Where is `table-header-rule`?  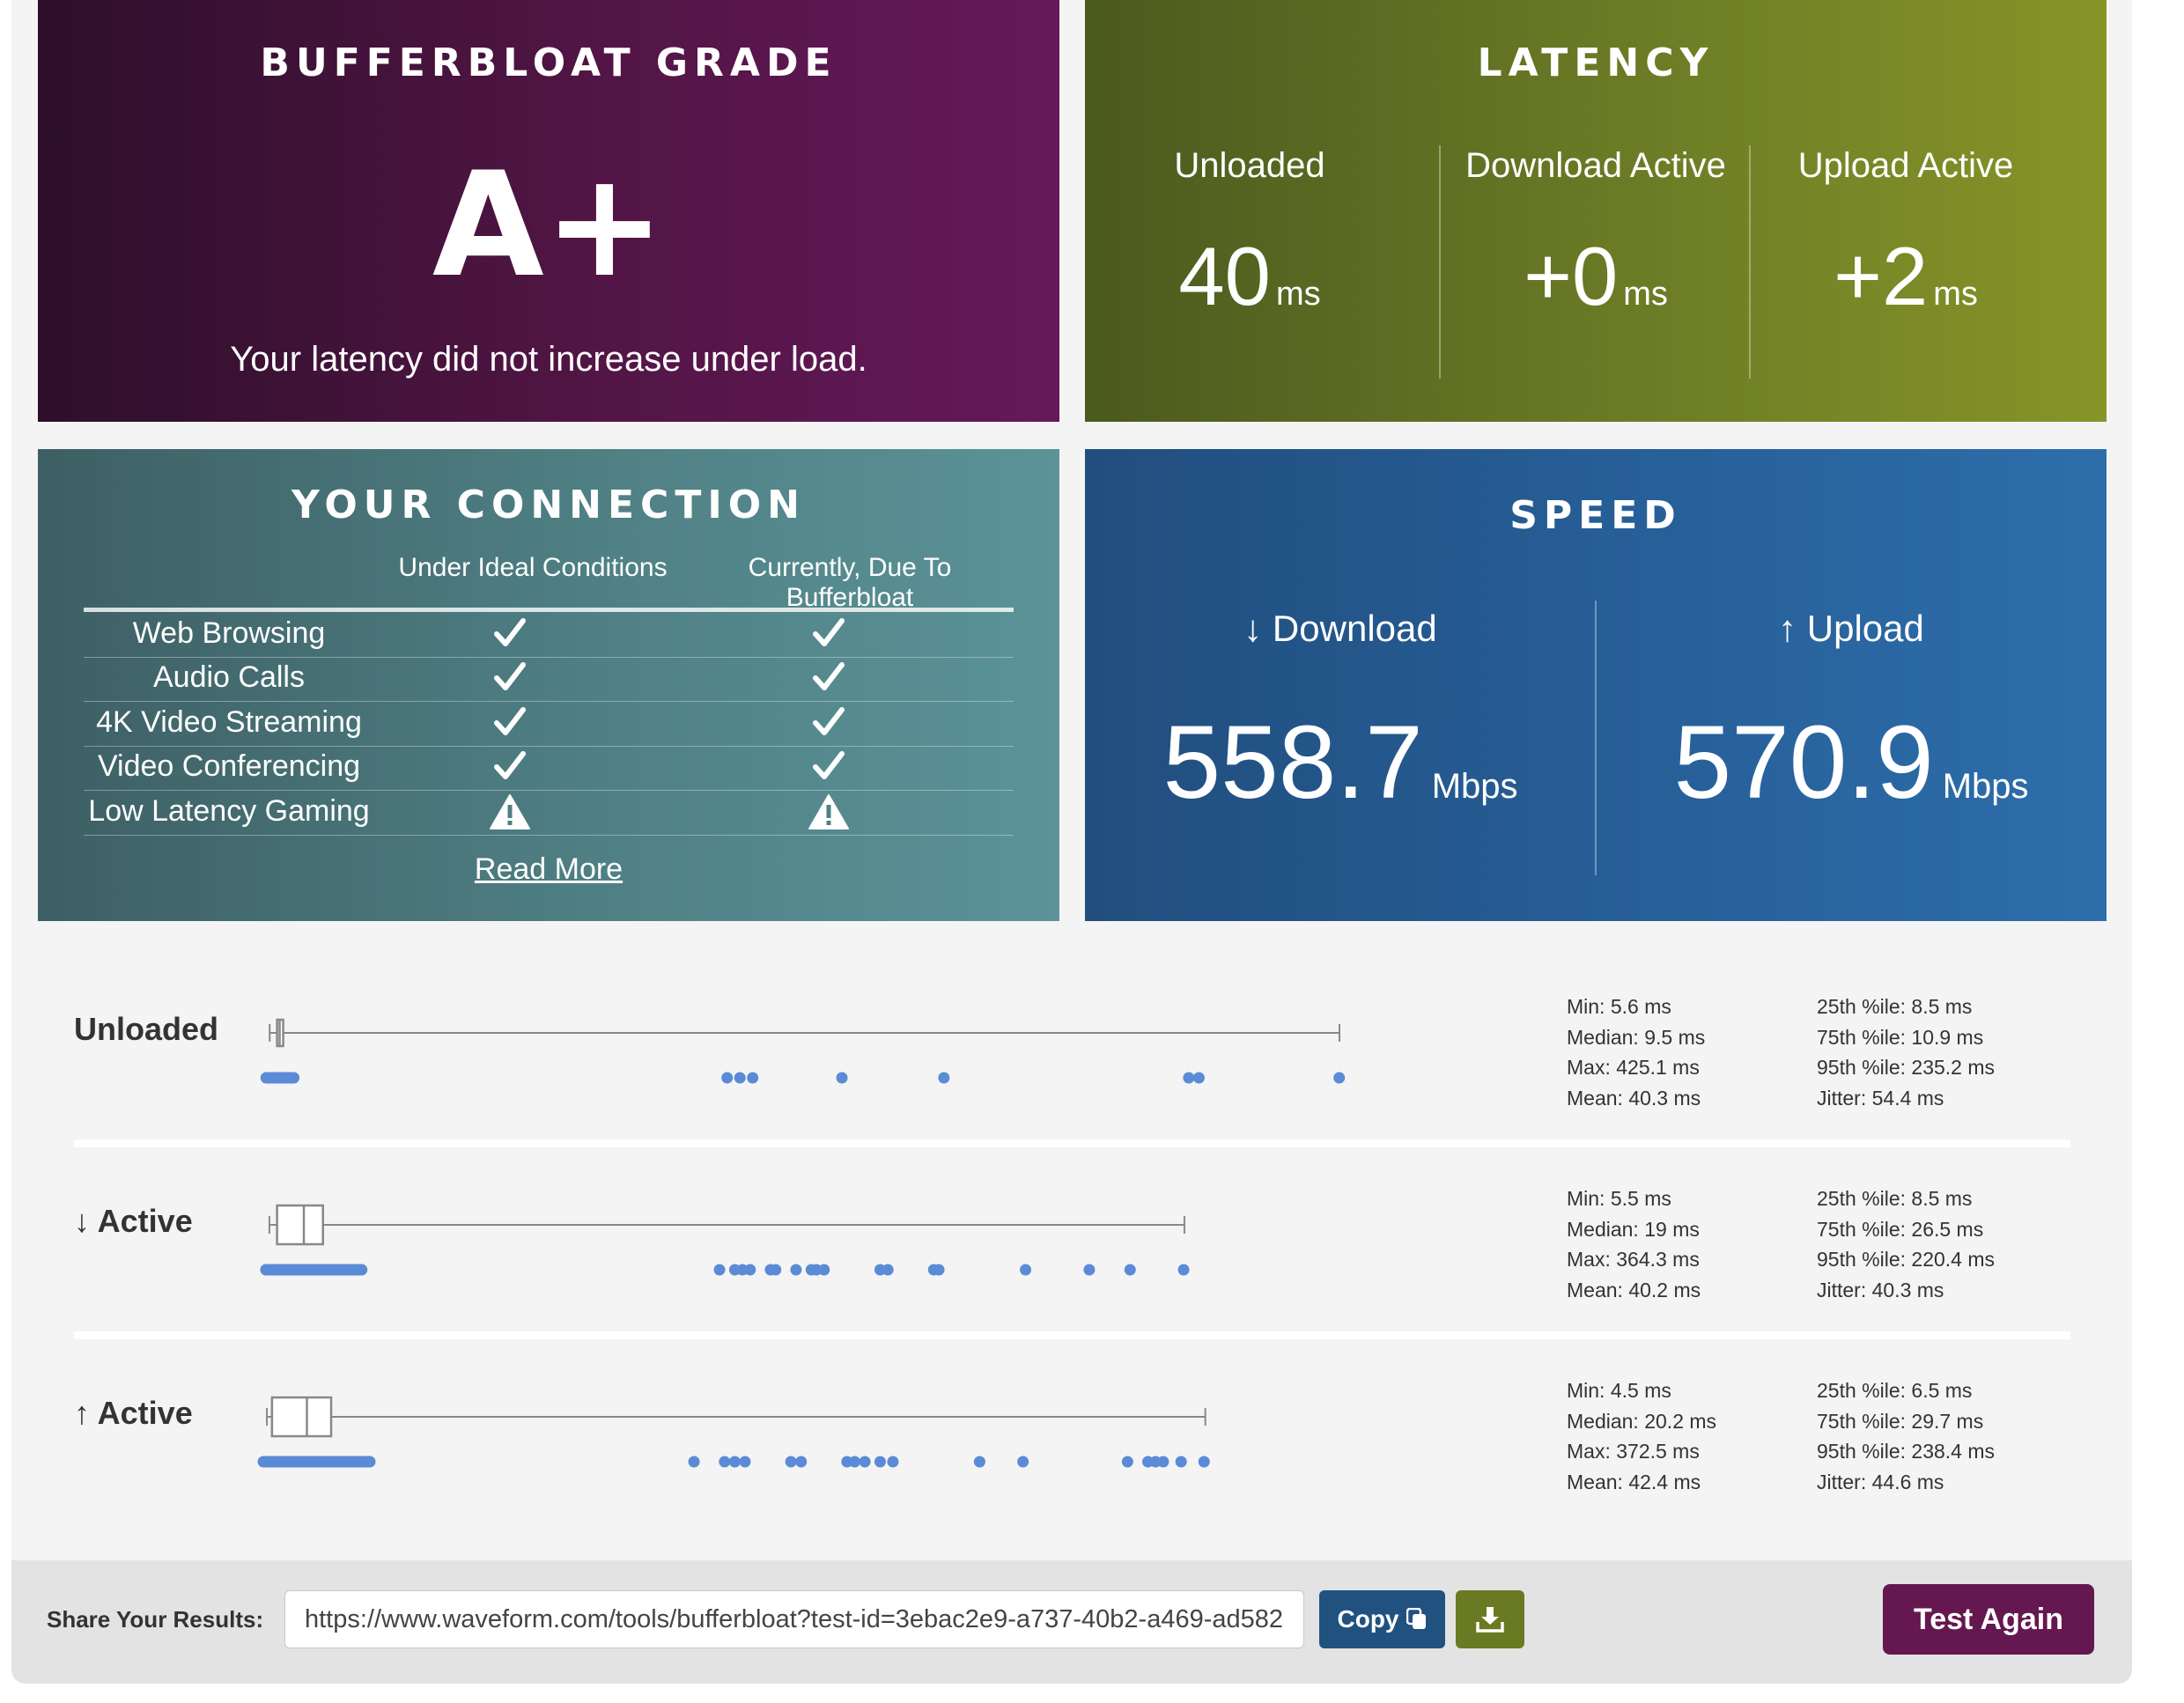
table-header-rule is located at coordinates (549, 610).